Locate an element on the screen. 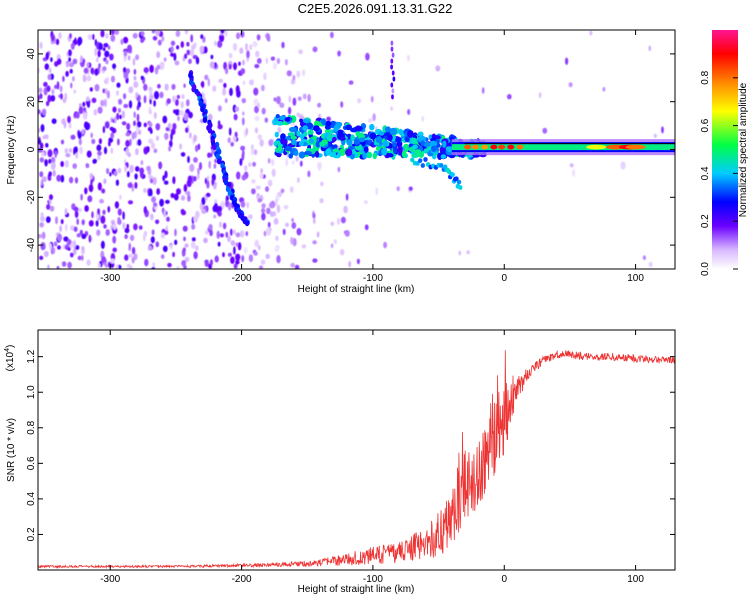 The height and width of the screenshot is (600, 750). snr-yscale: (x104) is located at coordinates (10, 358).